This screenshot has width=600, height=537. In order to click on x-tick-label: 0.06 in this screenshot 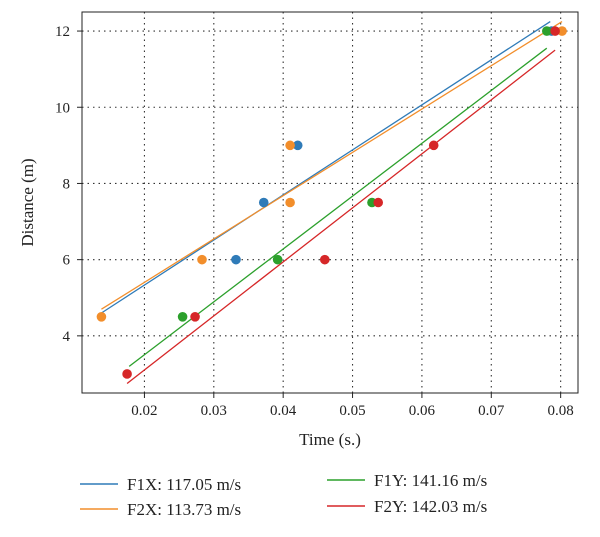, I will do `click(422, 411)`.